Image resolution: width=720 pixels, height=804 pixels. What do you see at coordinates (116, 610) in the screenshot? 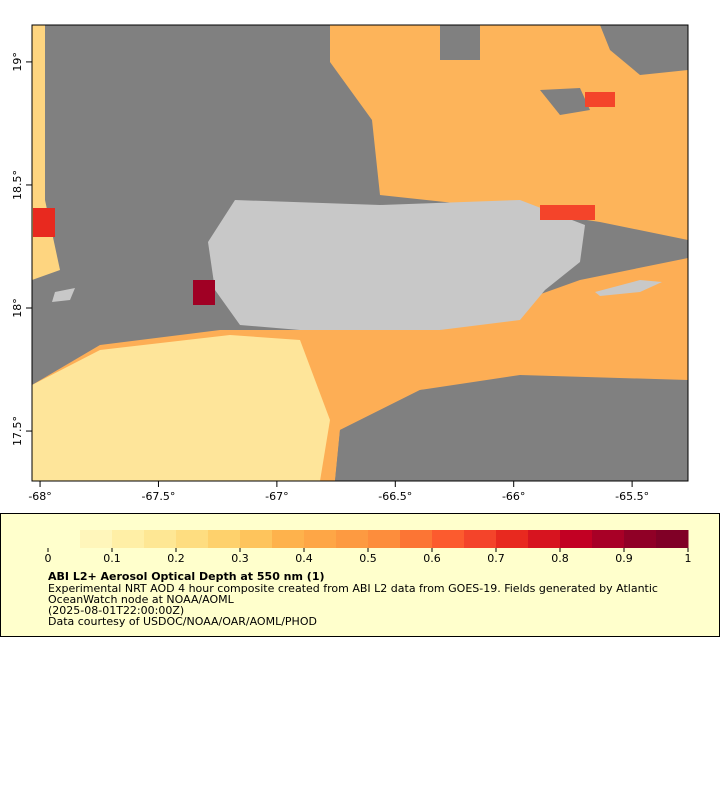
I see `legend-text: (2025-08-01T22:00:00Z)` at bounding box center [116, 610].